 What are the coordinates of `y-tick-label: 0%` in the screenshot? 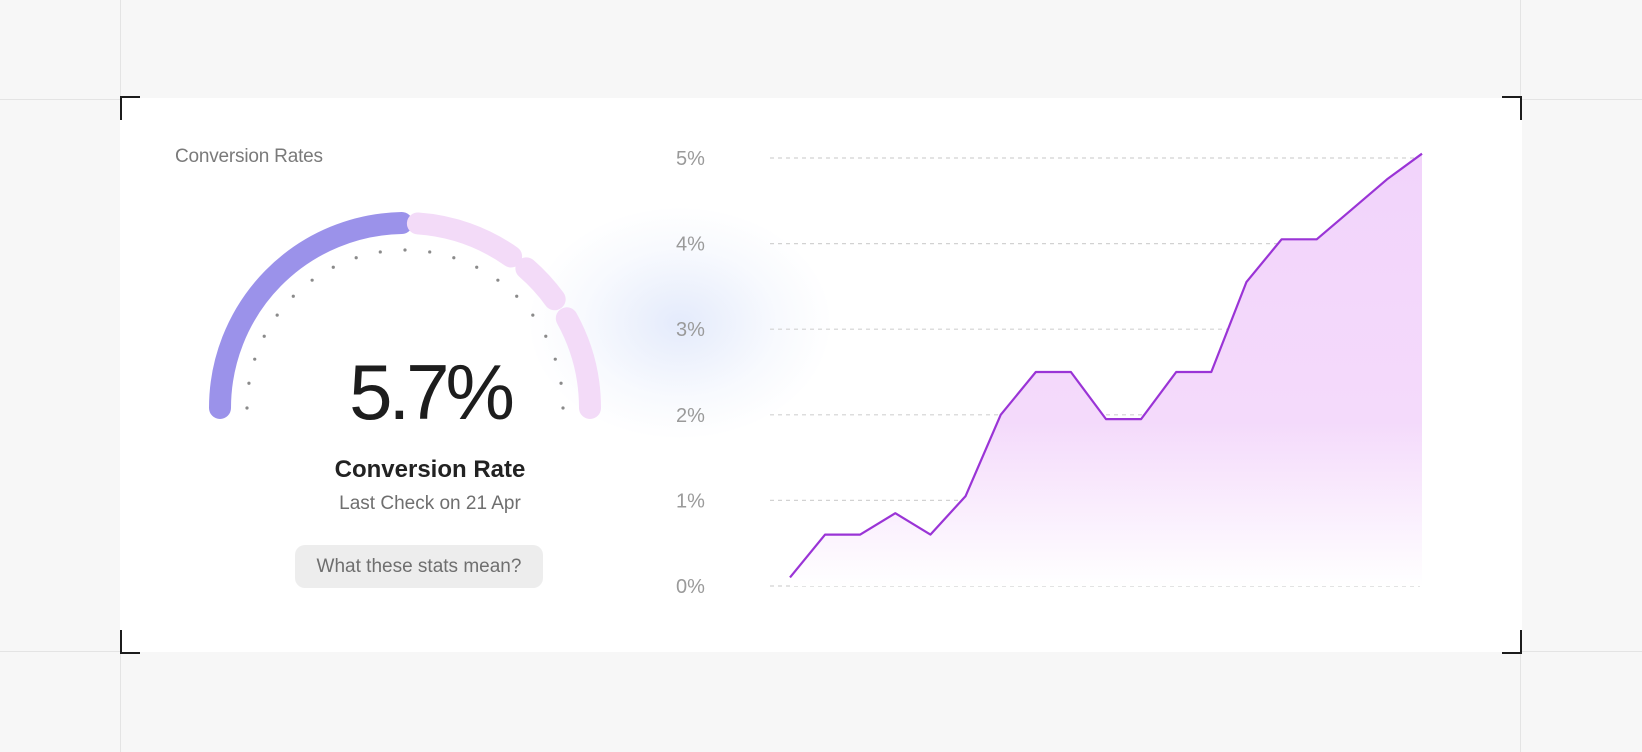 It's located at (690, 587).